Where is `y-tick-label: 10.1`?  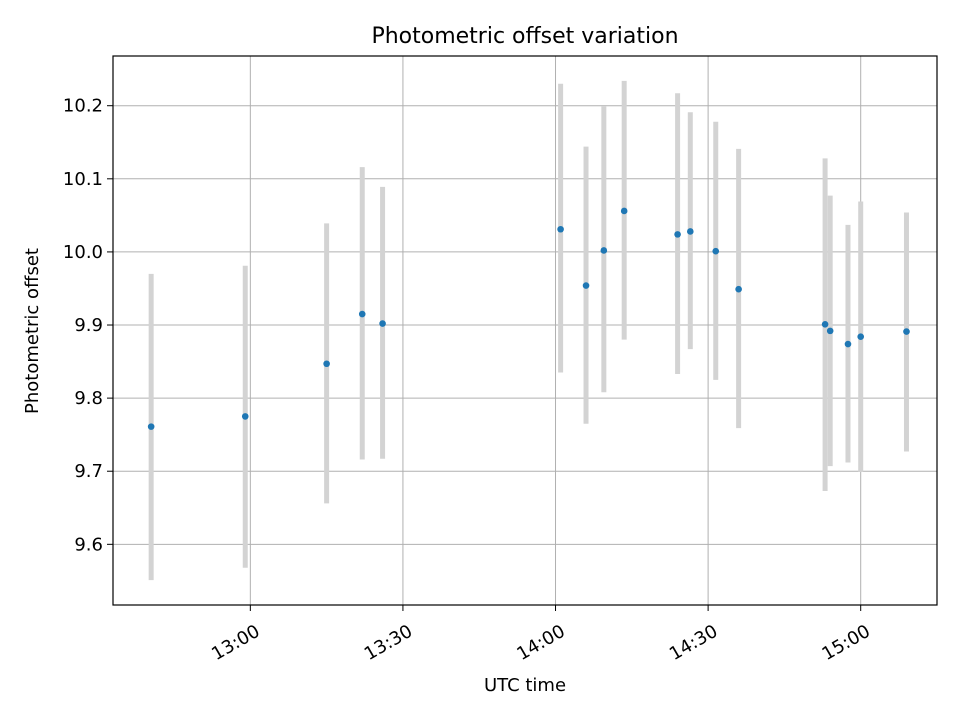 y-tick-label: 10.1 is located at coordinates (83, 179).